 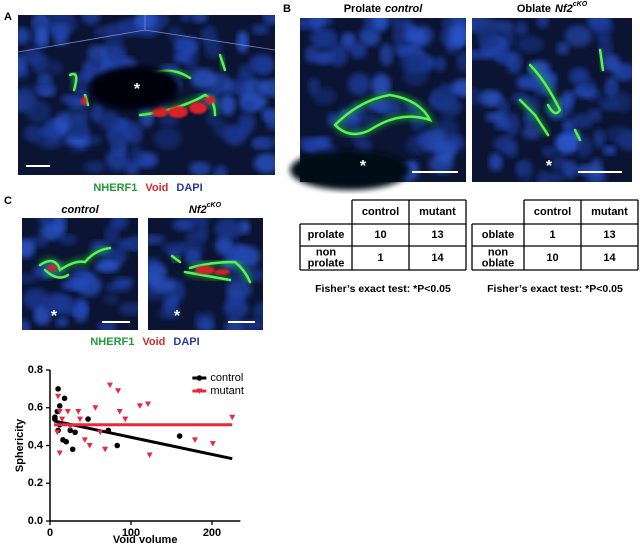 What do you see at coordinates (498, 235) in the screenshot?
I see `row-label: oblate` at bounding box center [498, 235].